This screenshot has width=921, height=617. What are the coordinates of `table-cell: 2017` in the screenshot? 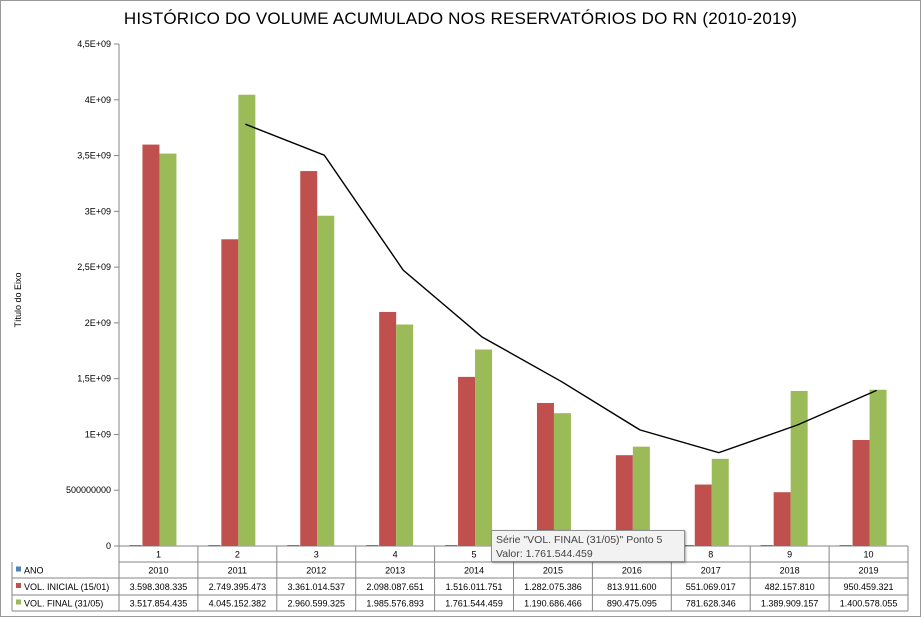 It's located at (711, 571).